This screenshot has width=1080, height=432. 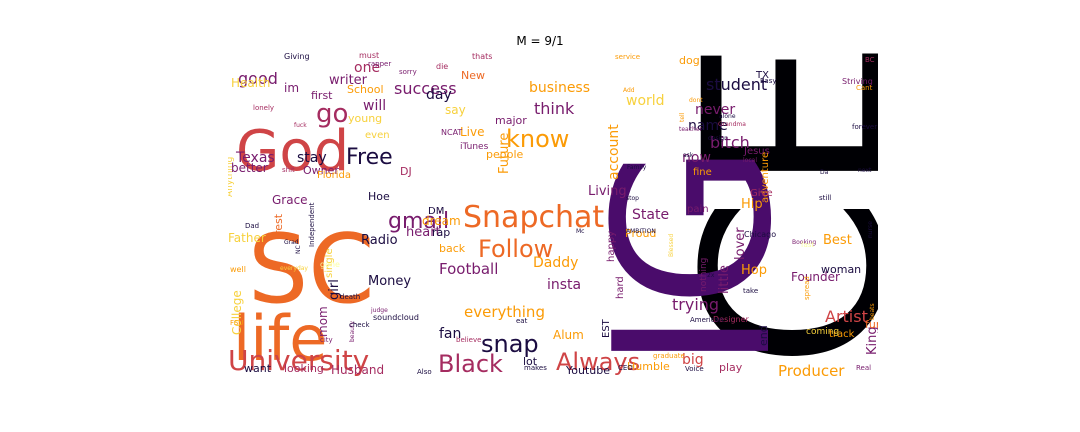 What do you see at coordinates (632, 198) in the screenshot?
I see `cloud-word-stop: stop` at bounding box center [632, 198].